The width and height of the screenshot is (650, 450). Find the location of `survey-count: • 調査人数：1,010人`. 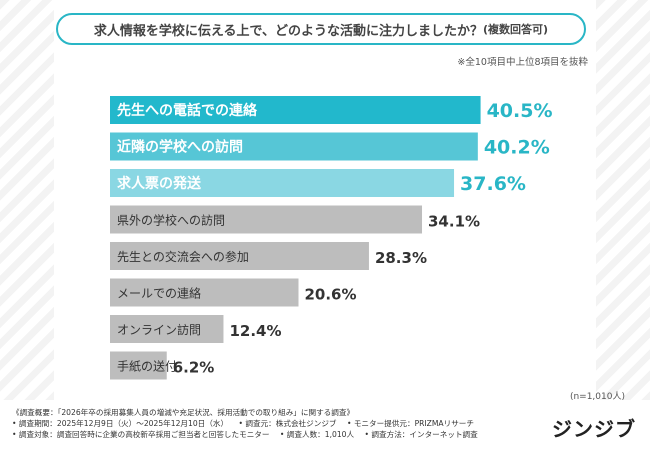

survey-count: • 調査人数：1,010人 is located at coordinates (317, 434).